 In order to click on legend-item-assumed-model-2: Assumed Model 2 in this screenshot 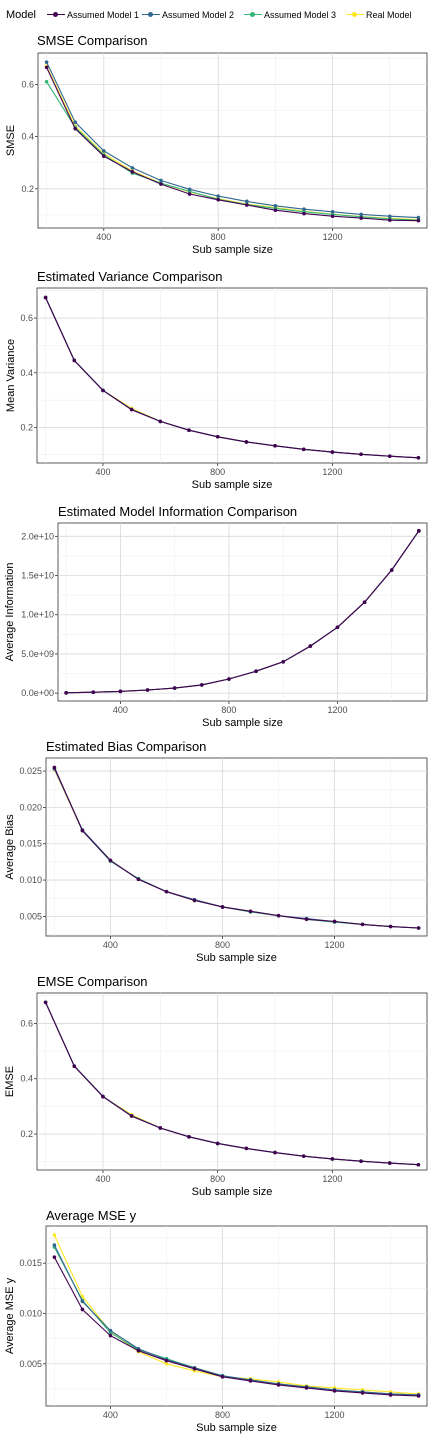, I will do `click(188, 14)`.